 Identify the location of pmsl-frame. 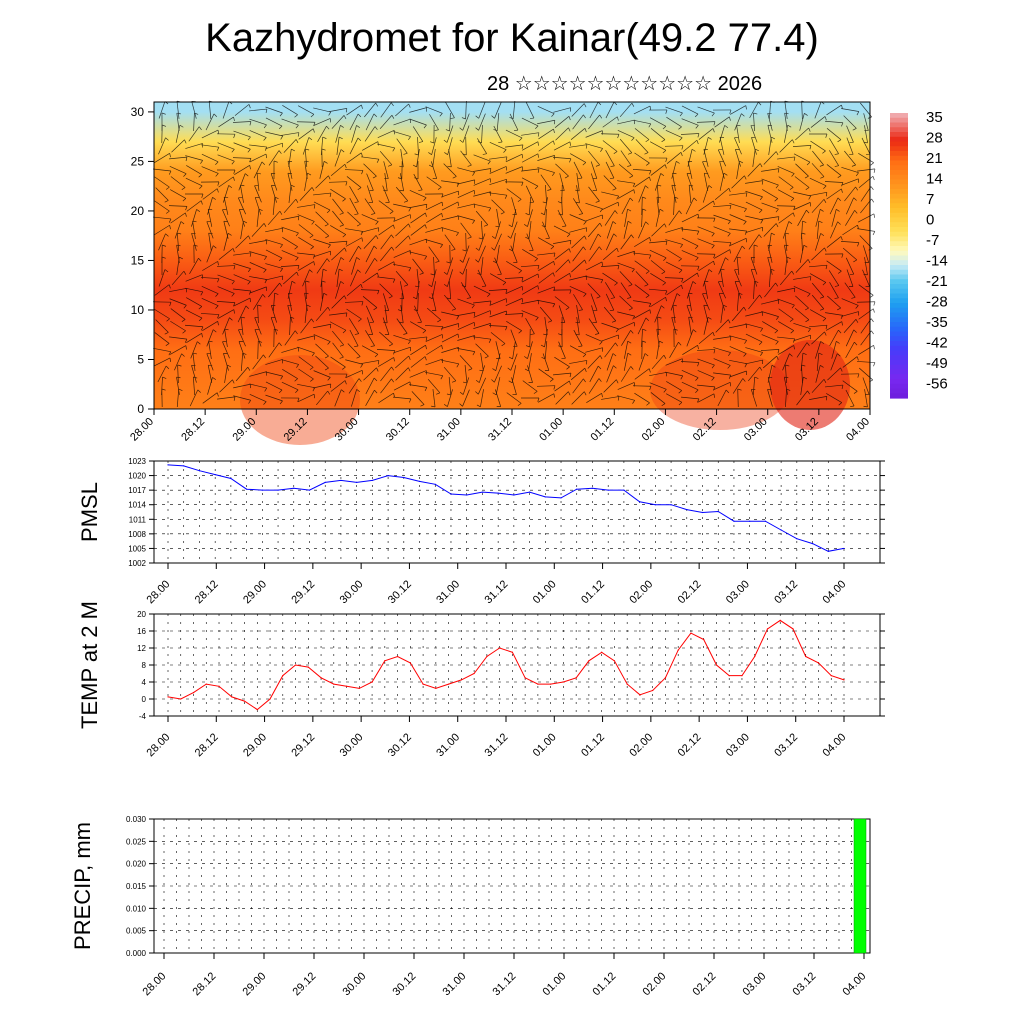
(517, 512).